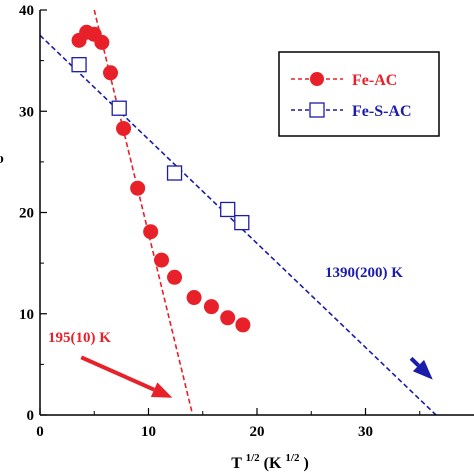 This screenshot has width=474, height=474. I want to click on y-tick-label: 10, so click(26, 315).